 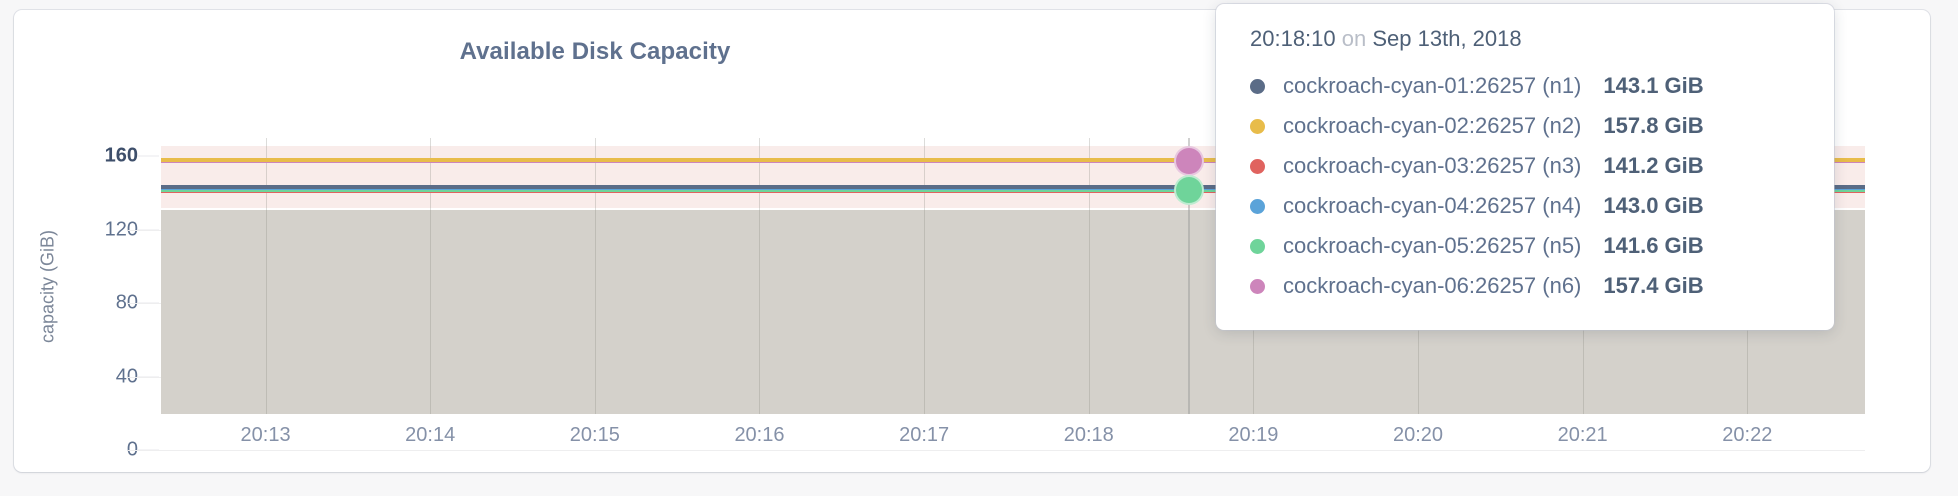 I want to click on tooltip-series-label: cockroach-cyan-01:26257 (n1), so click(x=1432, y=85).